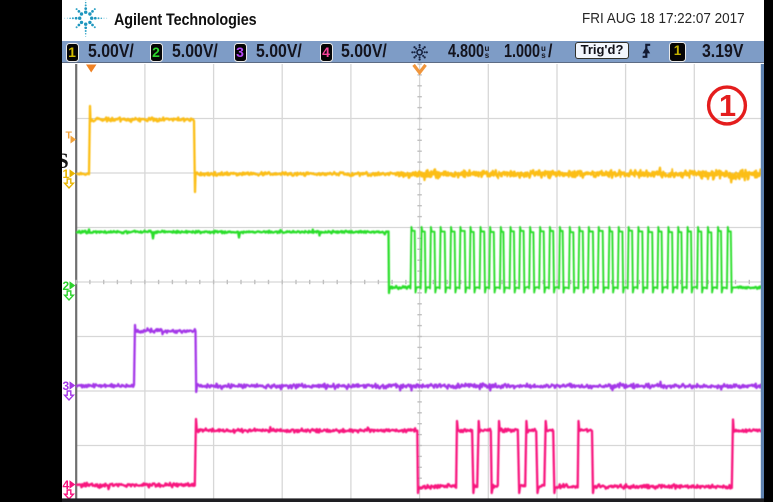  I want to click on svg-text: 2, so click(66, 286).